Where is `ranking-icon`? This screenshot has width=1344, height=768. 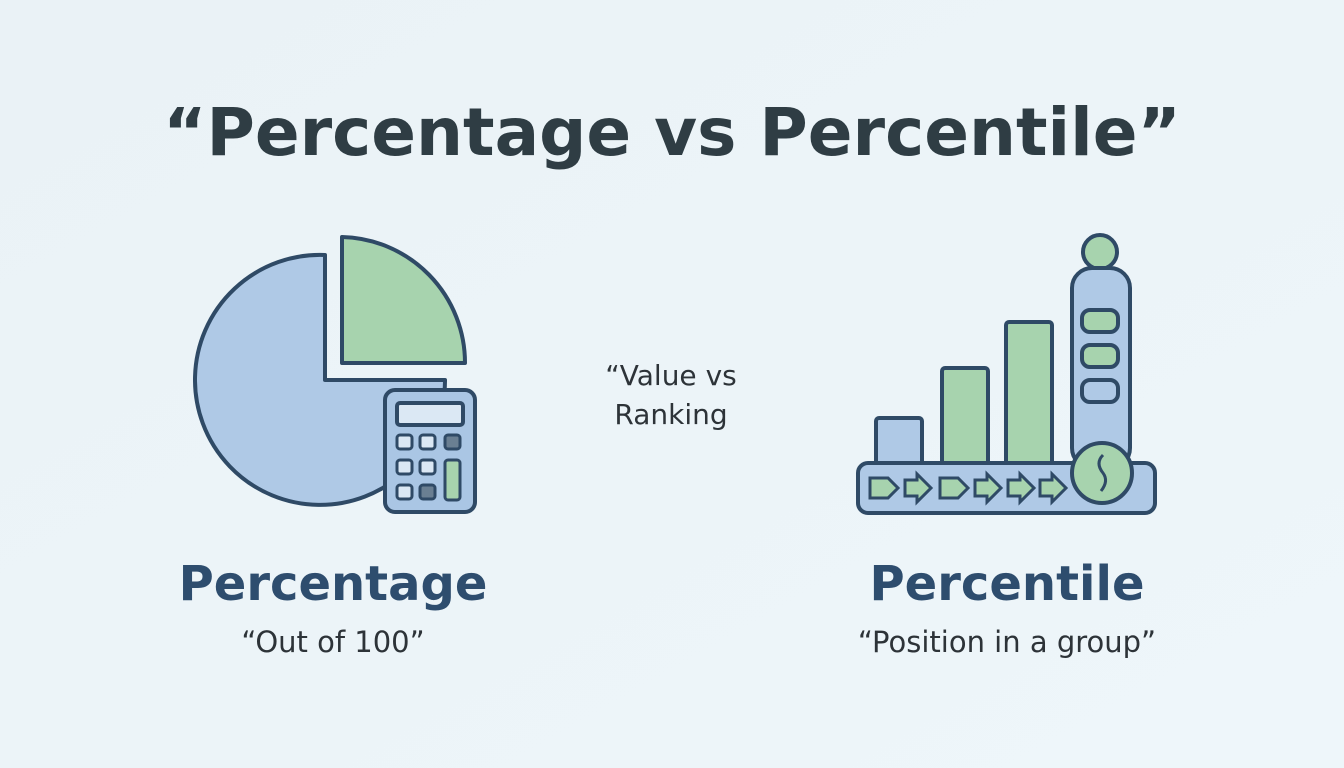
ranking-icon is located at coordinates (1006, 374).